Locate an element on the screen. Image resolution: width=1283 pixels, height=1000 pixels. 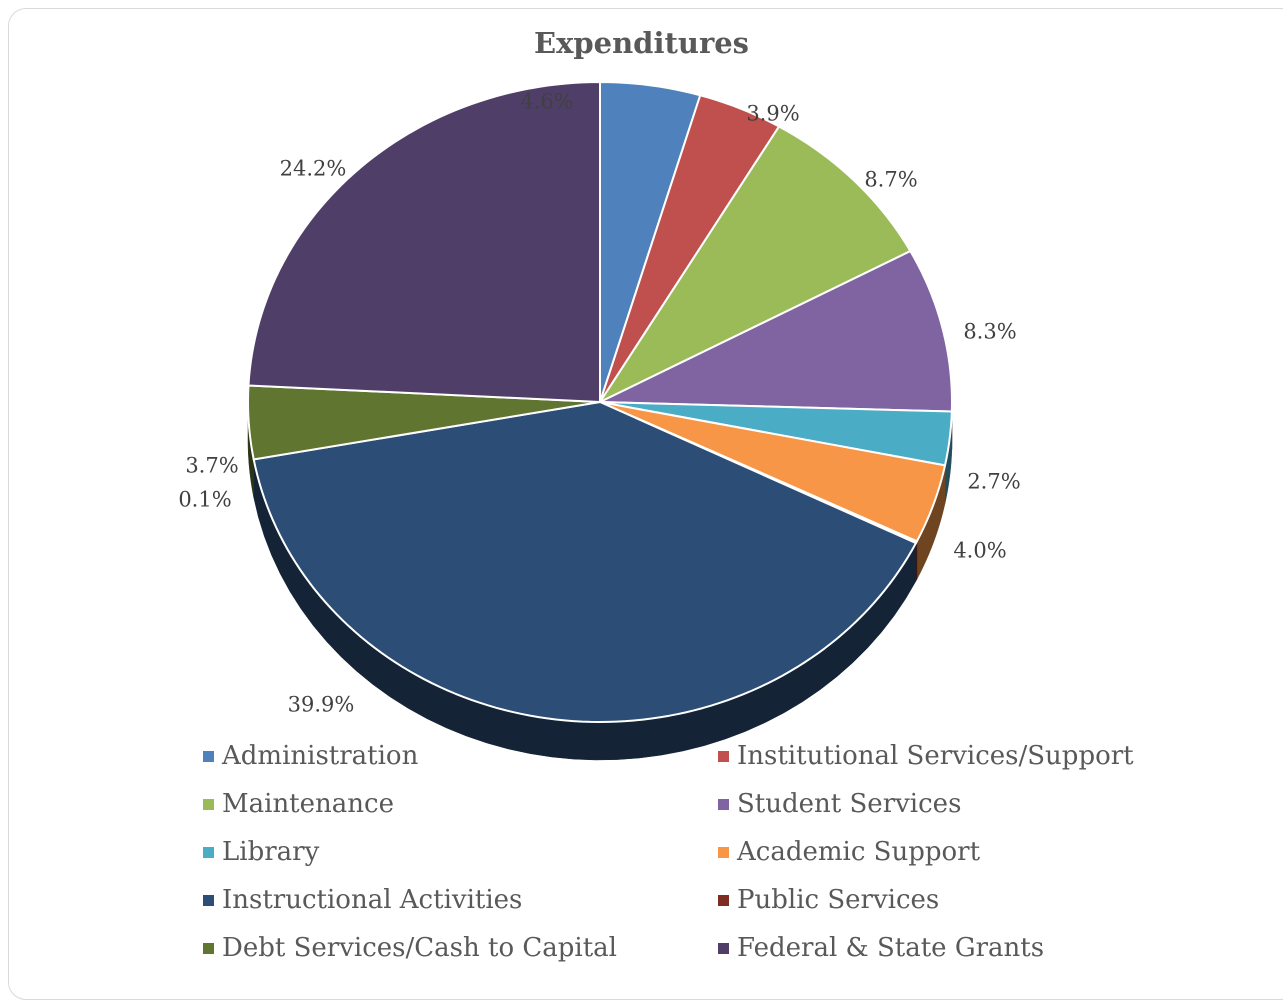
legend-item-student-services: Student Services is located at coordinates (839, 804).